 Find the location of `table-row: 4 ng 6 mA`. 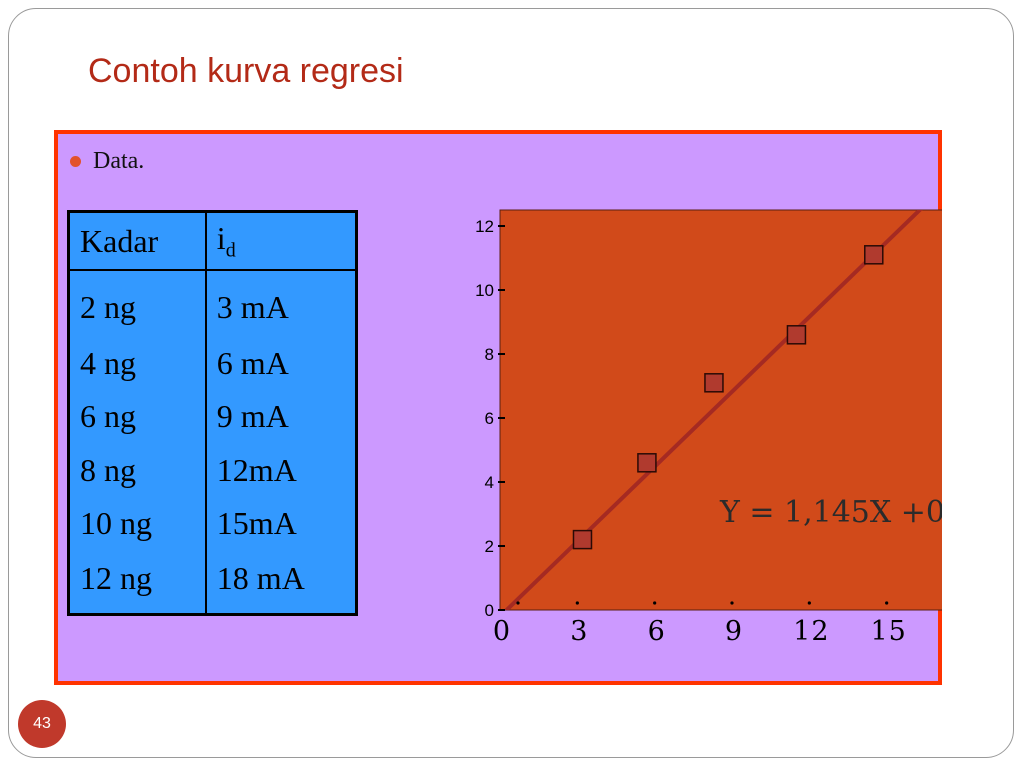

table-row: 4 ng 6 mA is located at coordinates (213, 363).